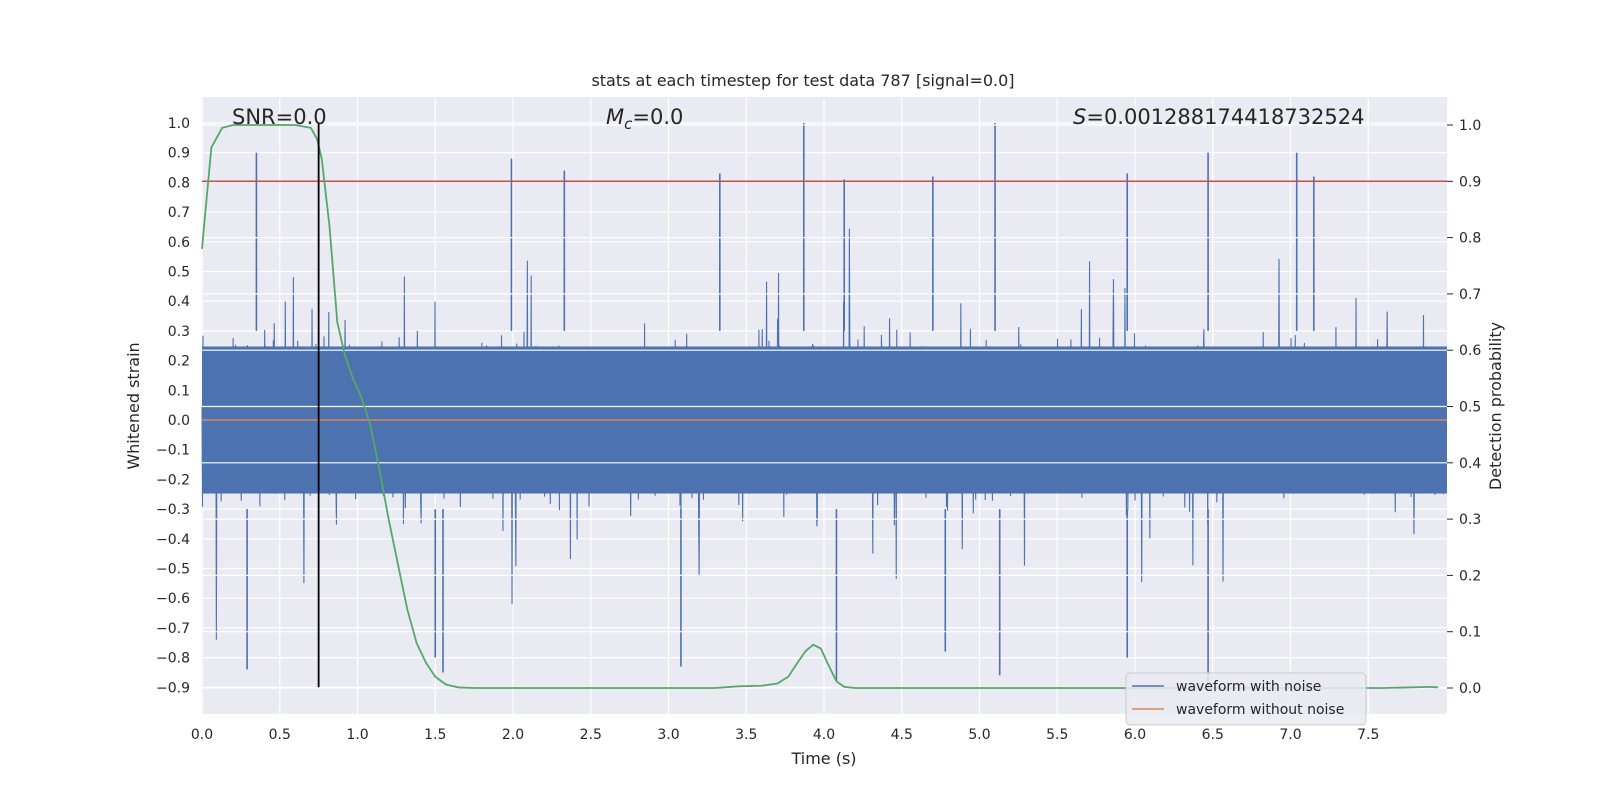 This screenshot has width=1600, height=800. I want to click on x-tick-label: 7.0, so click(1290, 735).